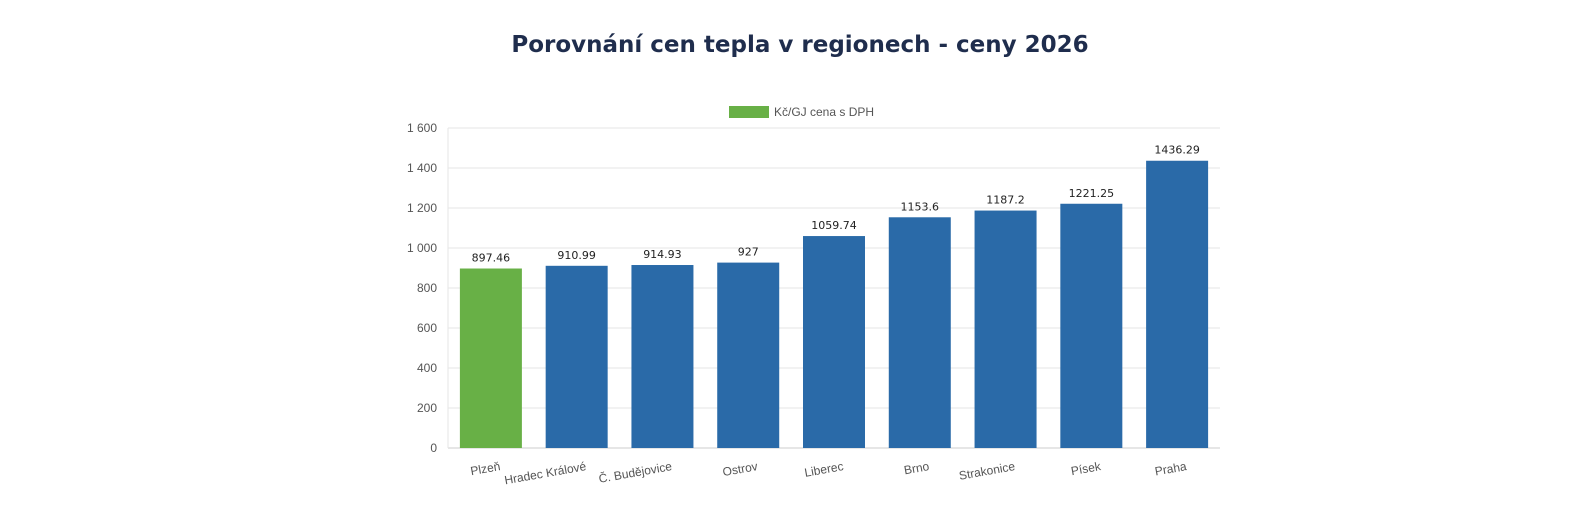 This screenshot has width=1586, height=520. I want to click on y-tick-label: 800, so click(427, 288).